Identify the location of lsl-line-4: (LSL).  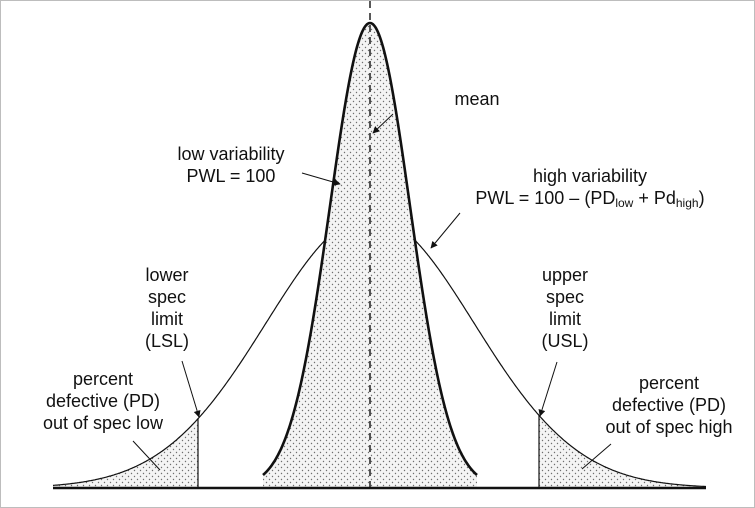
(166, 341).